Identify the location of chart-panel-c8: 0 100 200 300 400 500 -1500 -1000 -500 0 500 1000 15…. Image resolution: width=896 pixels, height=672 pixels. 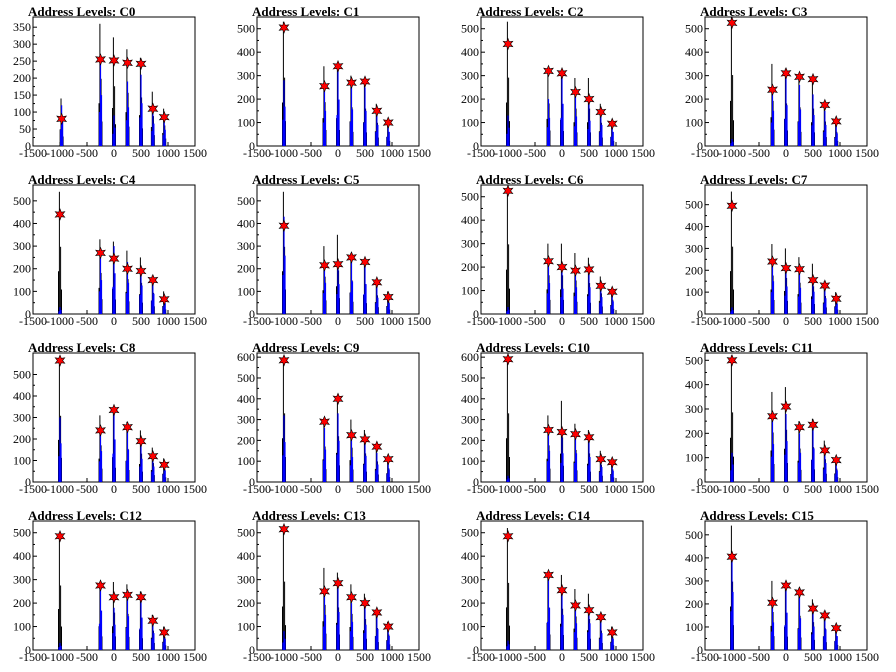
(112, 420).